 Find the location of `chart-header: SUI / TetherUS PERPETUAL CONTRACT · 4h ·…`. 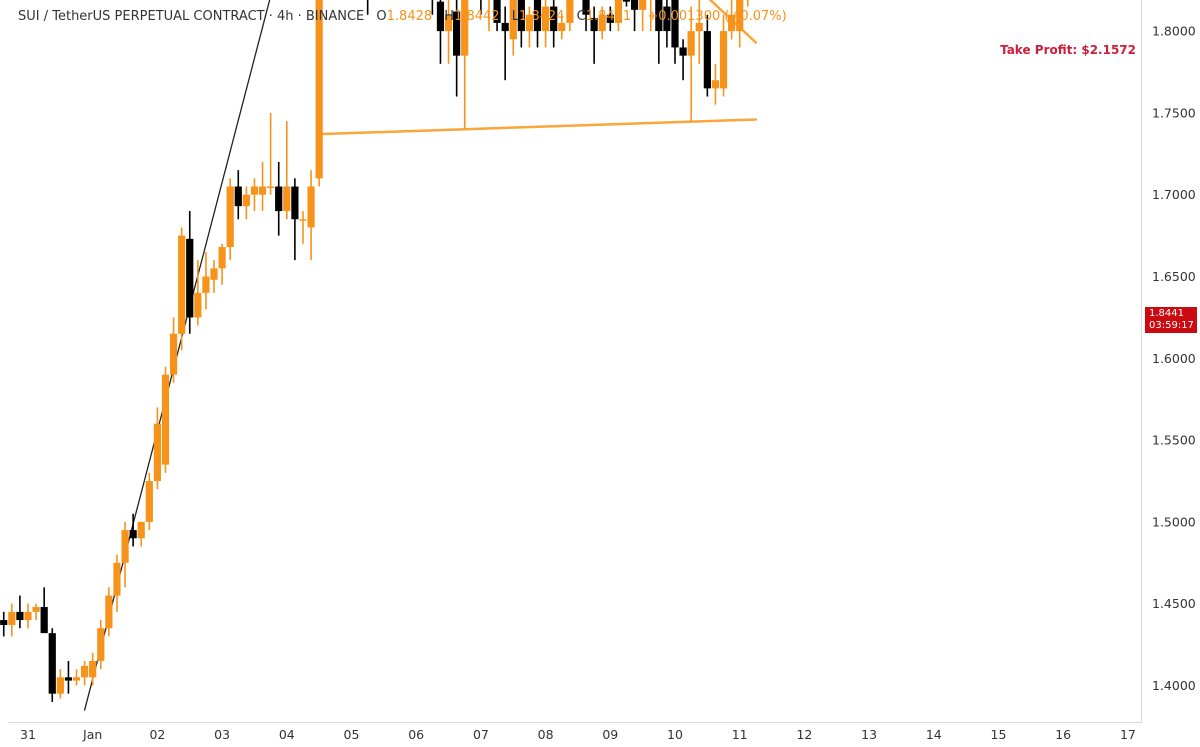

chart-header: SUI / TetherUS PERPETUAL CONTRACT · 4h ·… is located at coordinates (402, 16).